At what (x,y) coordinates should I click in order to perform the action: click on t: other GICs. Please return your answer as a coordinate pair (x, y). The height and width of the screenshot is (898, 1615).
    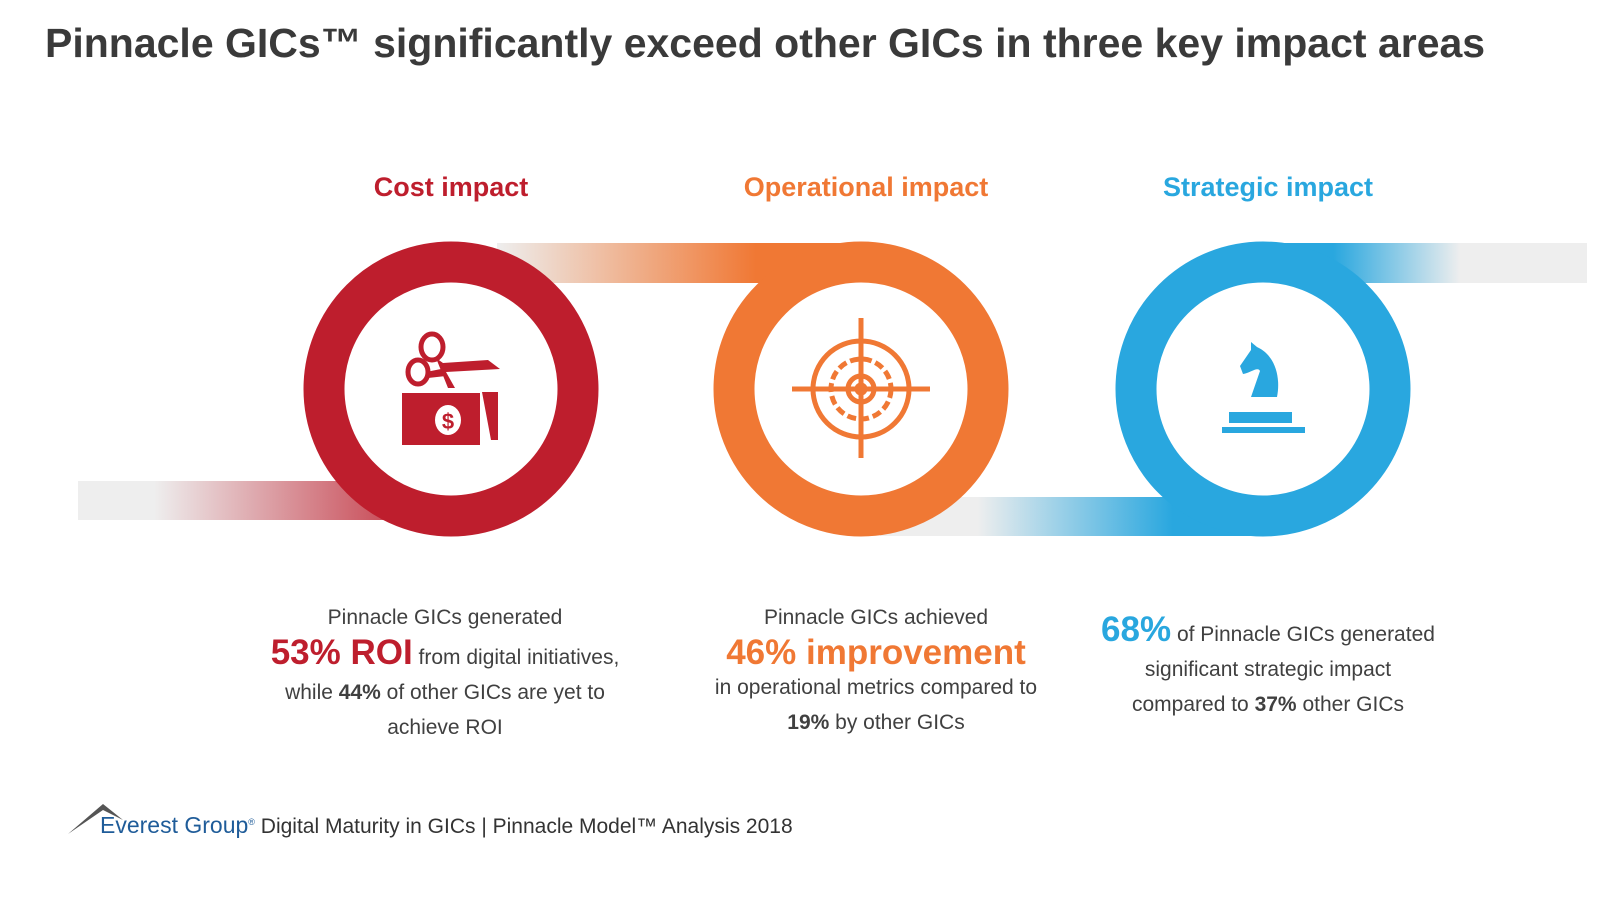
    Looking at the image, I should click on (1350, 704).